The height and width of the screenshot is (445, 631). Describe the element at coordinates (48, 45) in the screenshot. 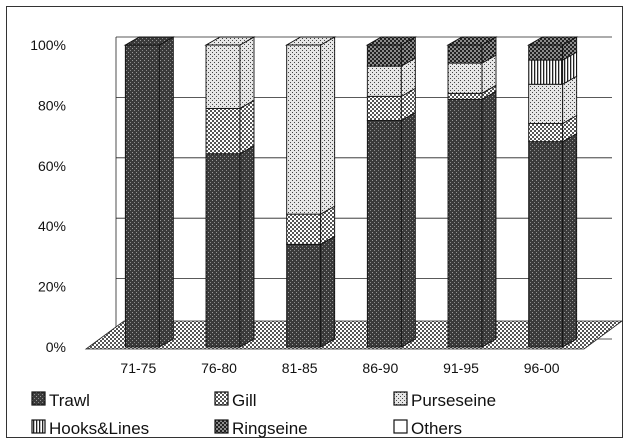

I see `y-tick-label: 100%` at that location.